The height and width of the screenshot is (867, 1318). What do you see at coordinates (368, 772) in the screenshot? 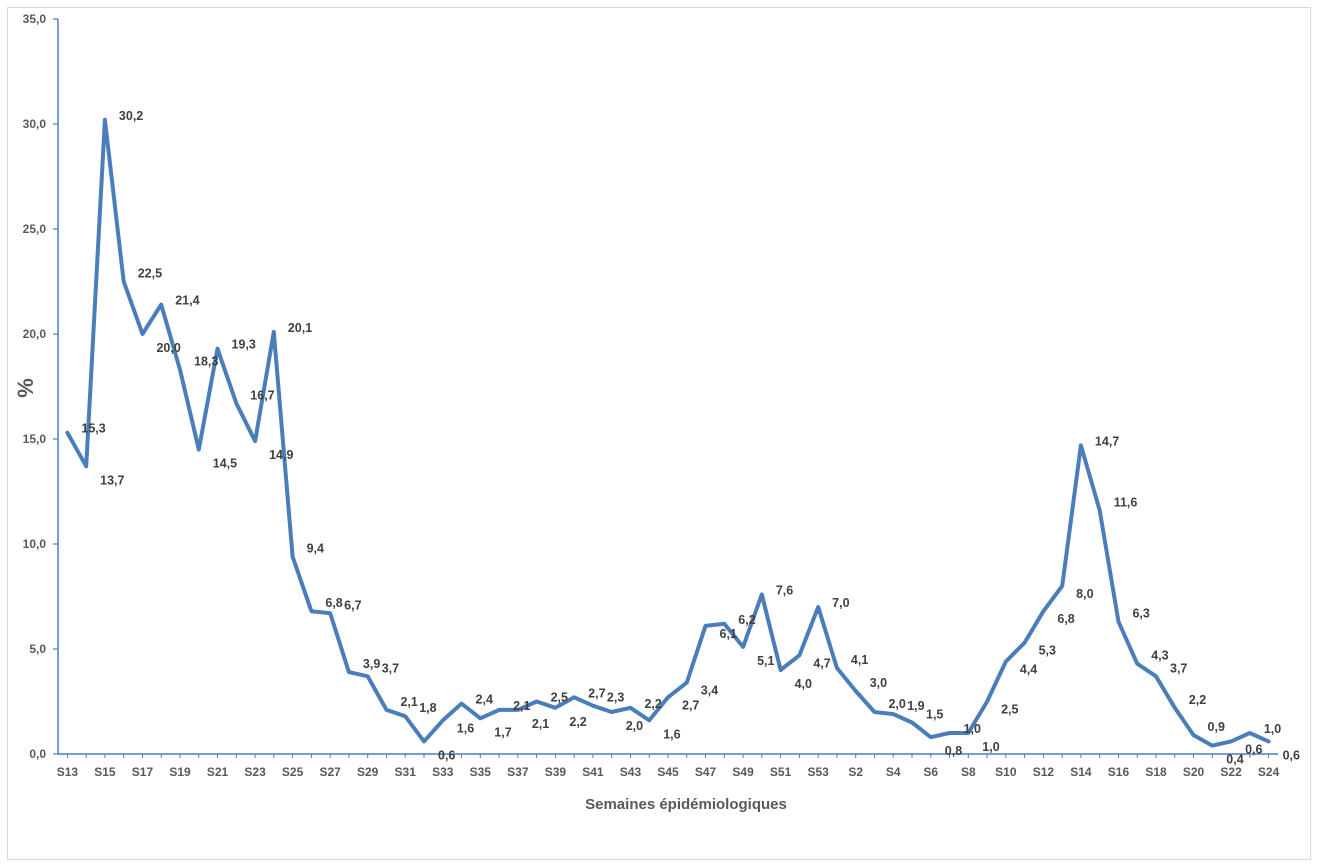
I see `x-tick-label: S29` at bounding box center [368, 772].